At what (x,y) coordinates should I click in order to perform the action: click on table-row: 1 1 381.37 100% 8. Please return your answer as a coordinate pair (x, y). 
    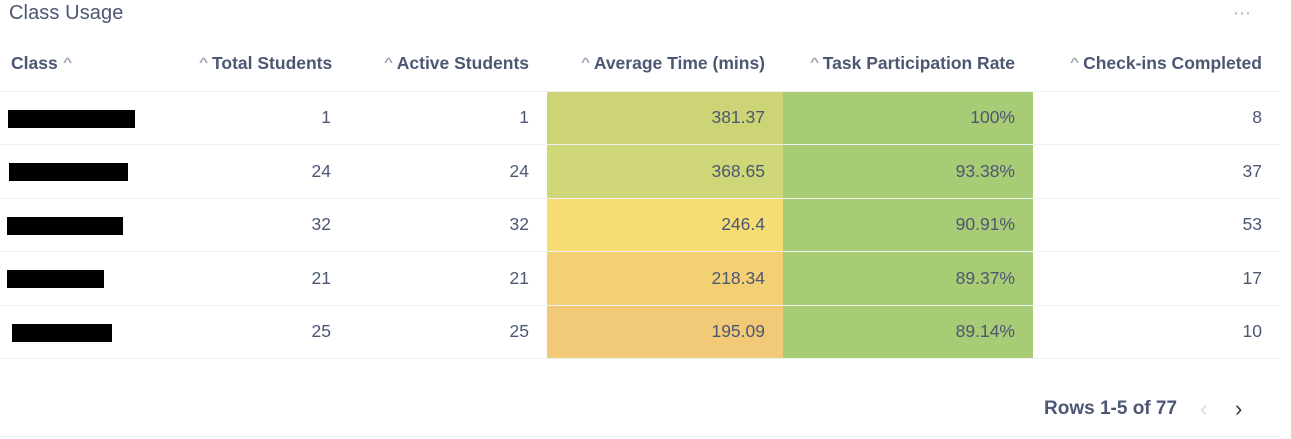
    Looking at the image, I should click on (640, 118).